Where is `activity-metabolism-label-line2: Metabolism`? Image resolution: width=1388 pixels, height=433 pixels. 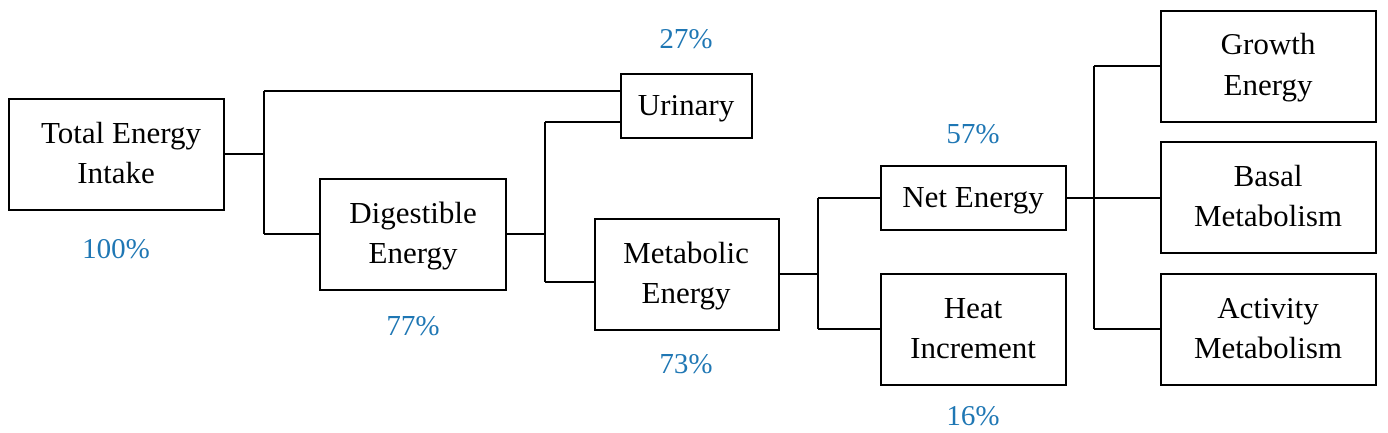 activity-metabolism-label-line2: Metabolism is located at coordinates (1268, 347).